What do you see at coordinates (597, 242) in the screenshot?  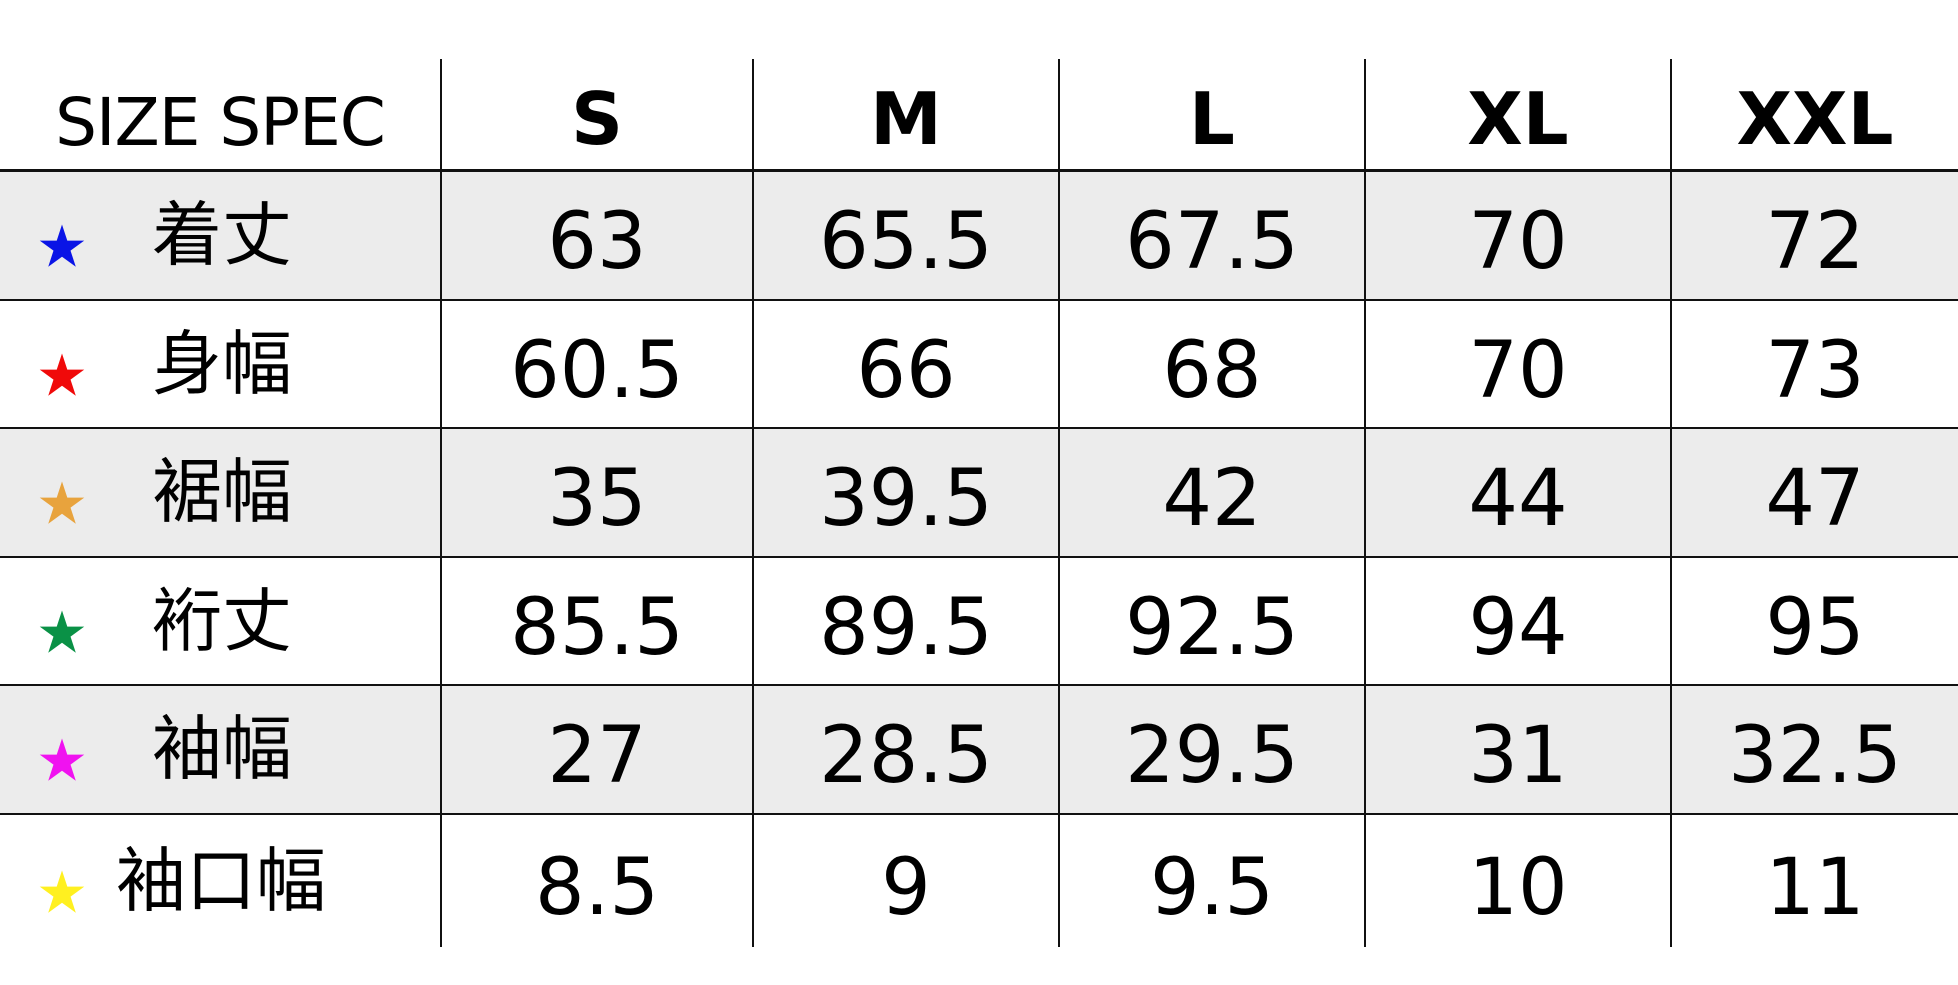 I see `measurement-value: 63` at bounding box center [597, 242].